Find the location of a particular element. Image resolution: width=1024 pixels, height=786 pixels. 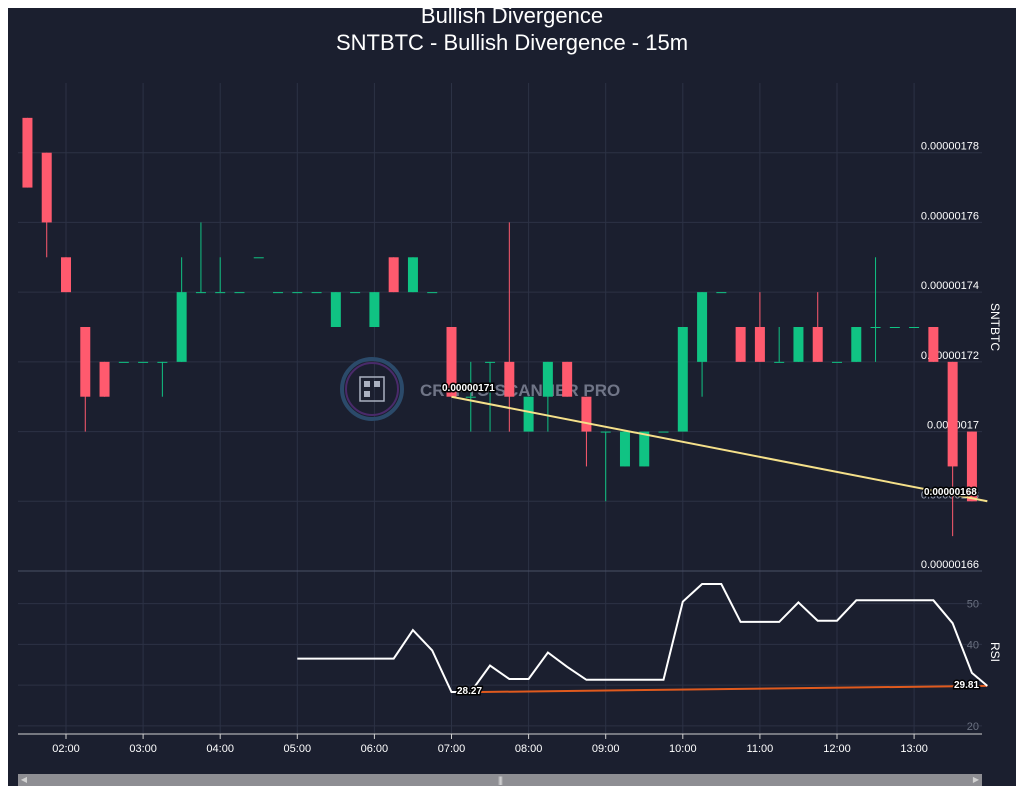

divergence-label: 0.00000168 is located at coordinates (950, 492).